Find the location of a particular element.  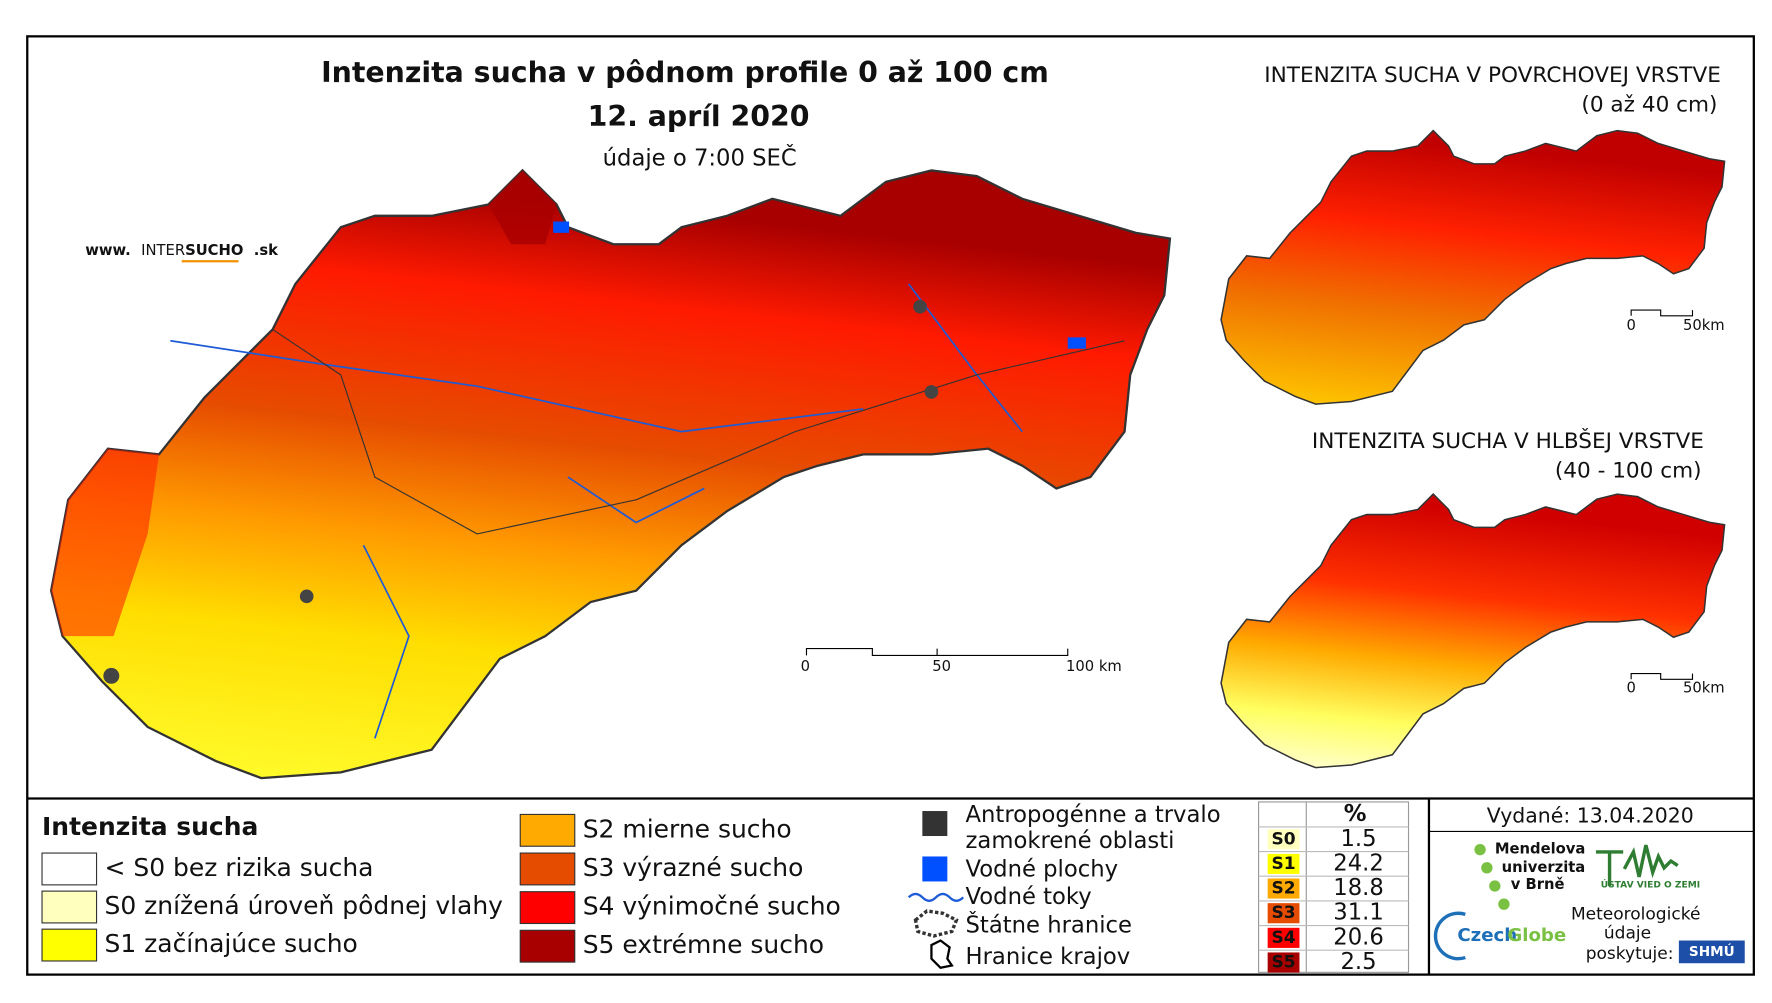

symbol-label: Štátne hranice is located at coordinates (1049, 924).